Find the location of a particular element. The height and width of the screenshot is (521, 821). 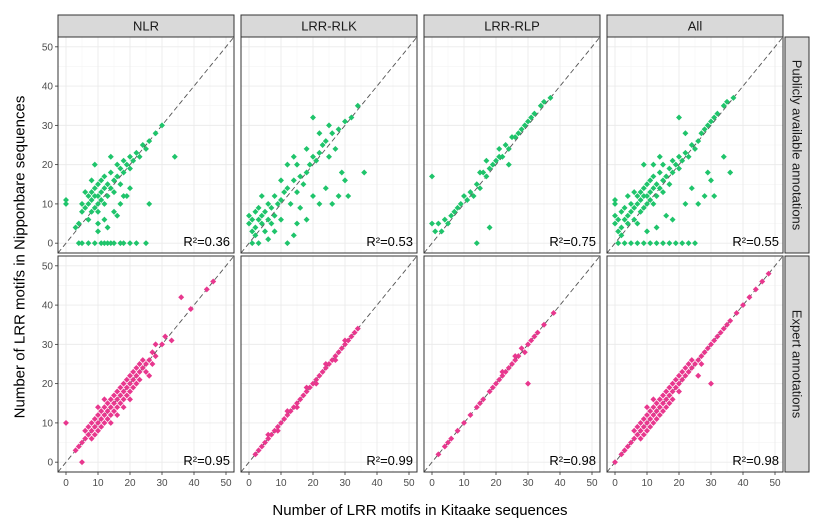

panel-1-3: R²=0.75 is located at coordinates (512, 145).